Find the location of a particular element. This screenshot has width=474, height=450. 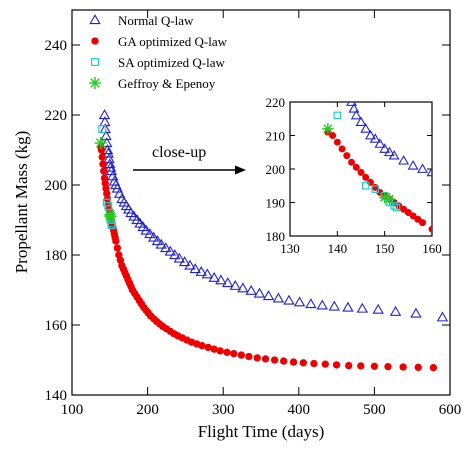

y-tick-label: 160 is located at coordinates (56, 326).